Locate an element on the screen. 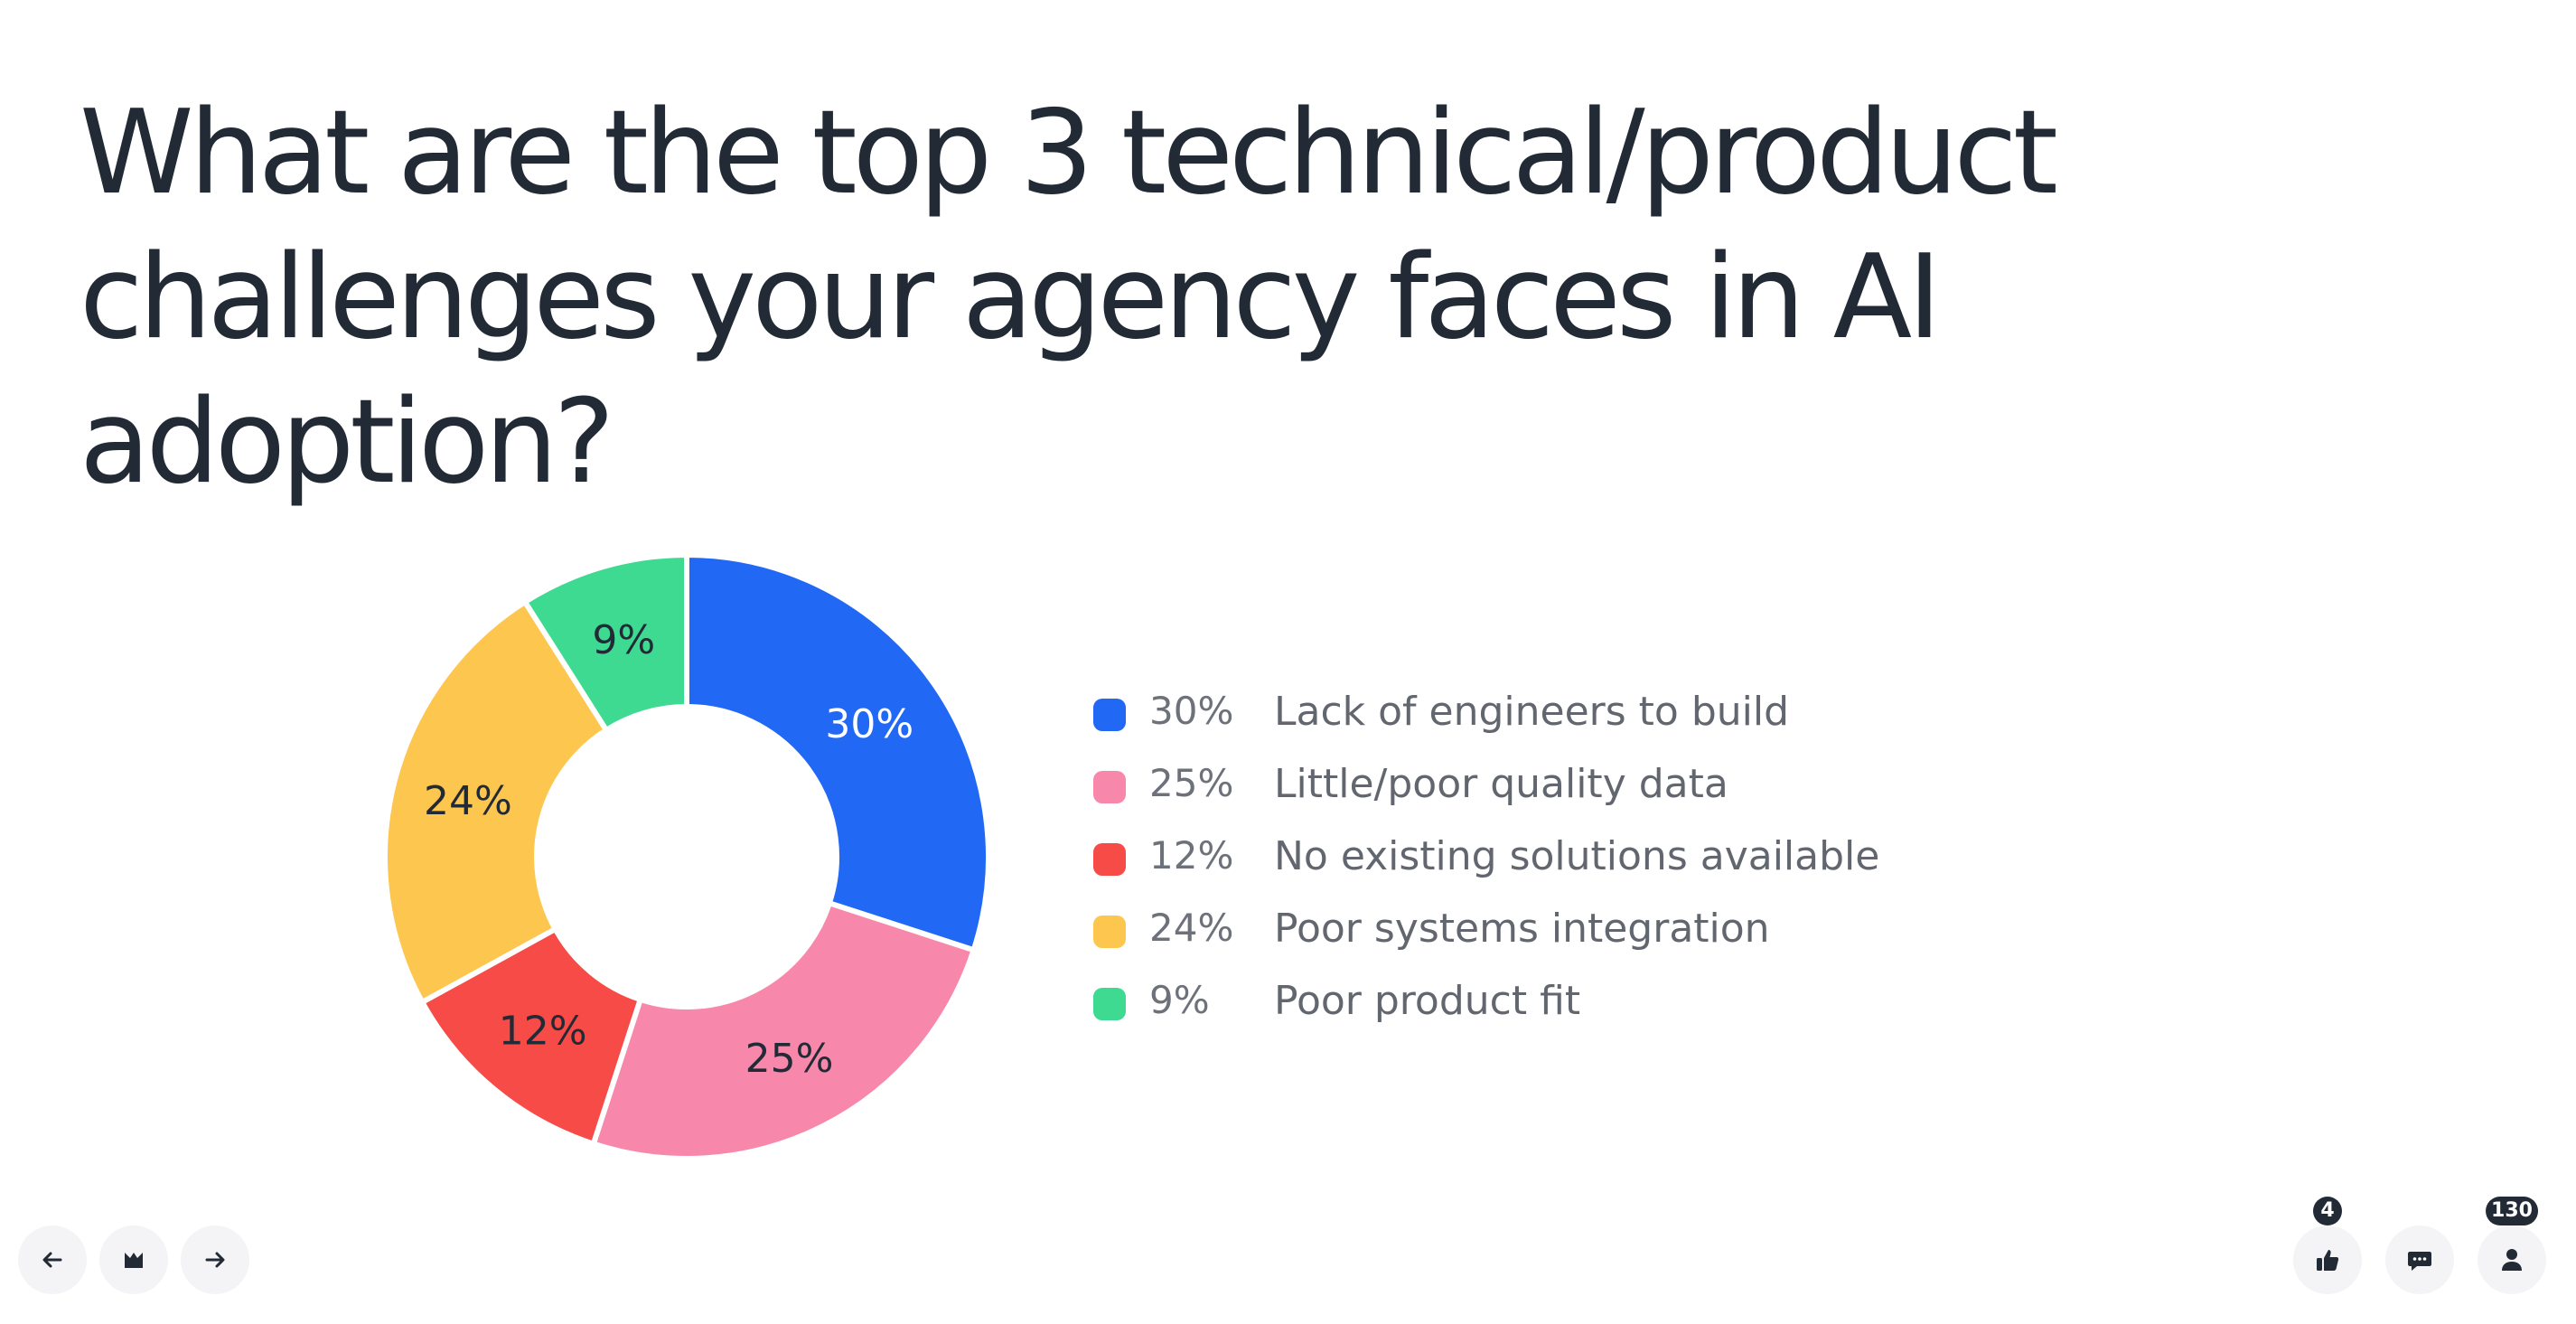 Image resolution: width=2576 pixels, height=1324 pixels. thumbs-up-icon is located at coordinates (2328, 1260).